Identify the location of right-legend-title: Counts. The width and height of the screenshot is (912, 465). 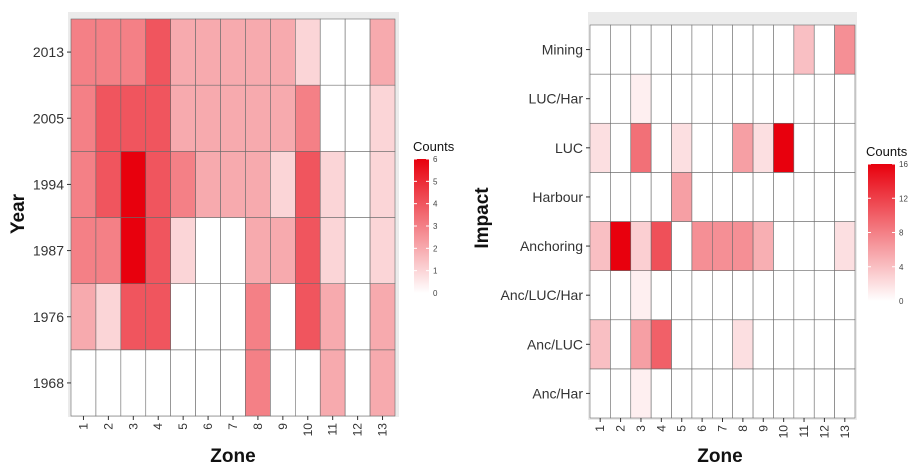
(887, 151).